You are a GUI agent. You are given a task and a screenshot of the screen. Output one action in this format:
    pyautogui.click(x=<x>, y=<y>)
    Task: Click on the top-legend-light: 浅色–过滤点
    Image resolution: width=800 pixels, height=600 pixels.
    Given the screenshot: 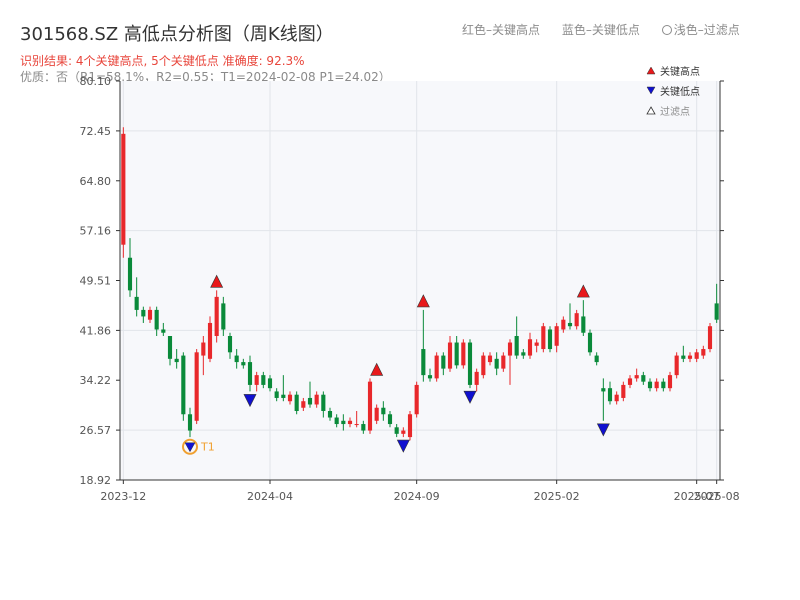 What is the action you would take?
    pyautogui.click(x=706, y=30)
    